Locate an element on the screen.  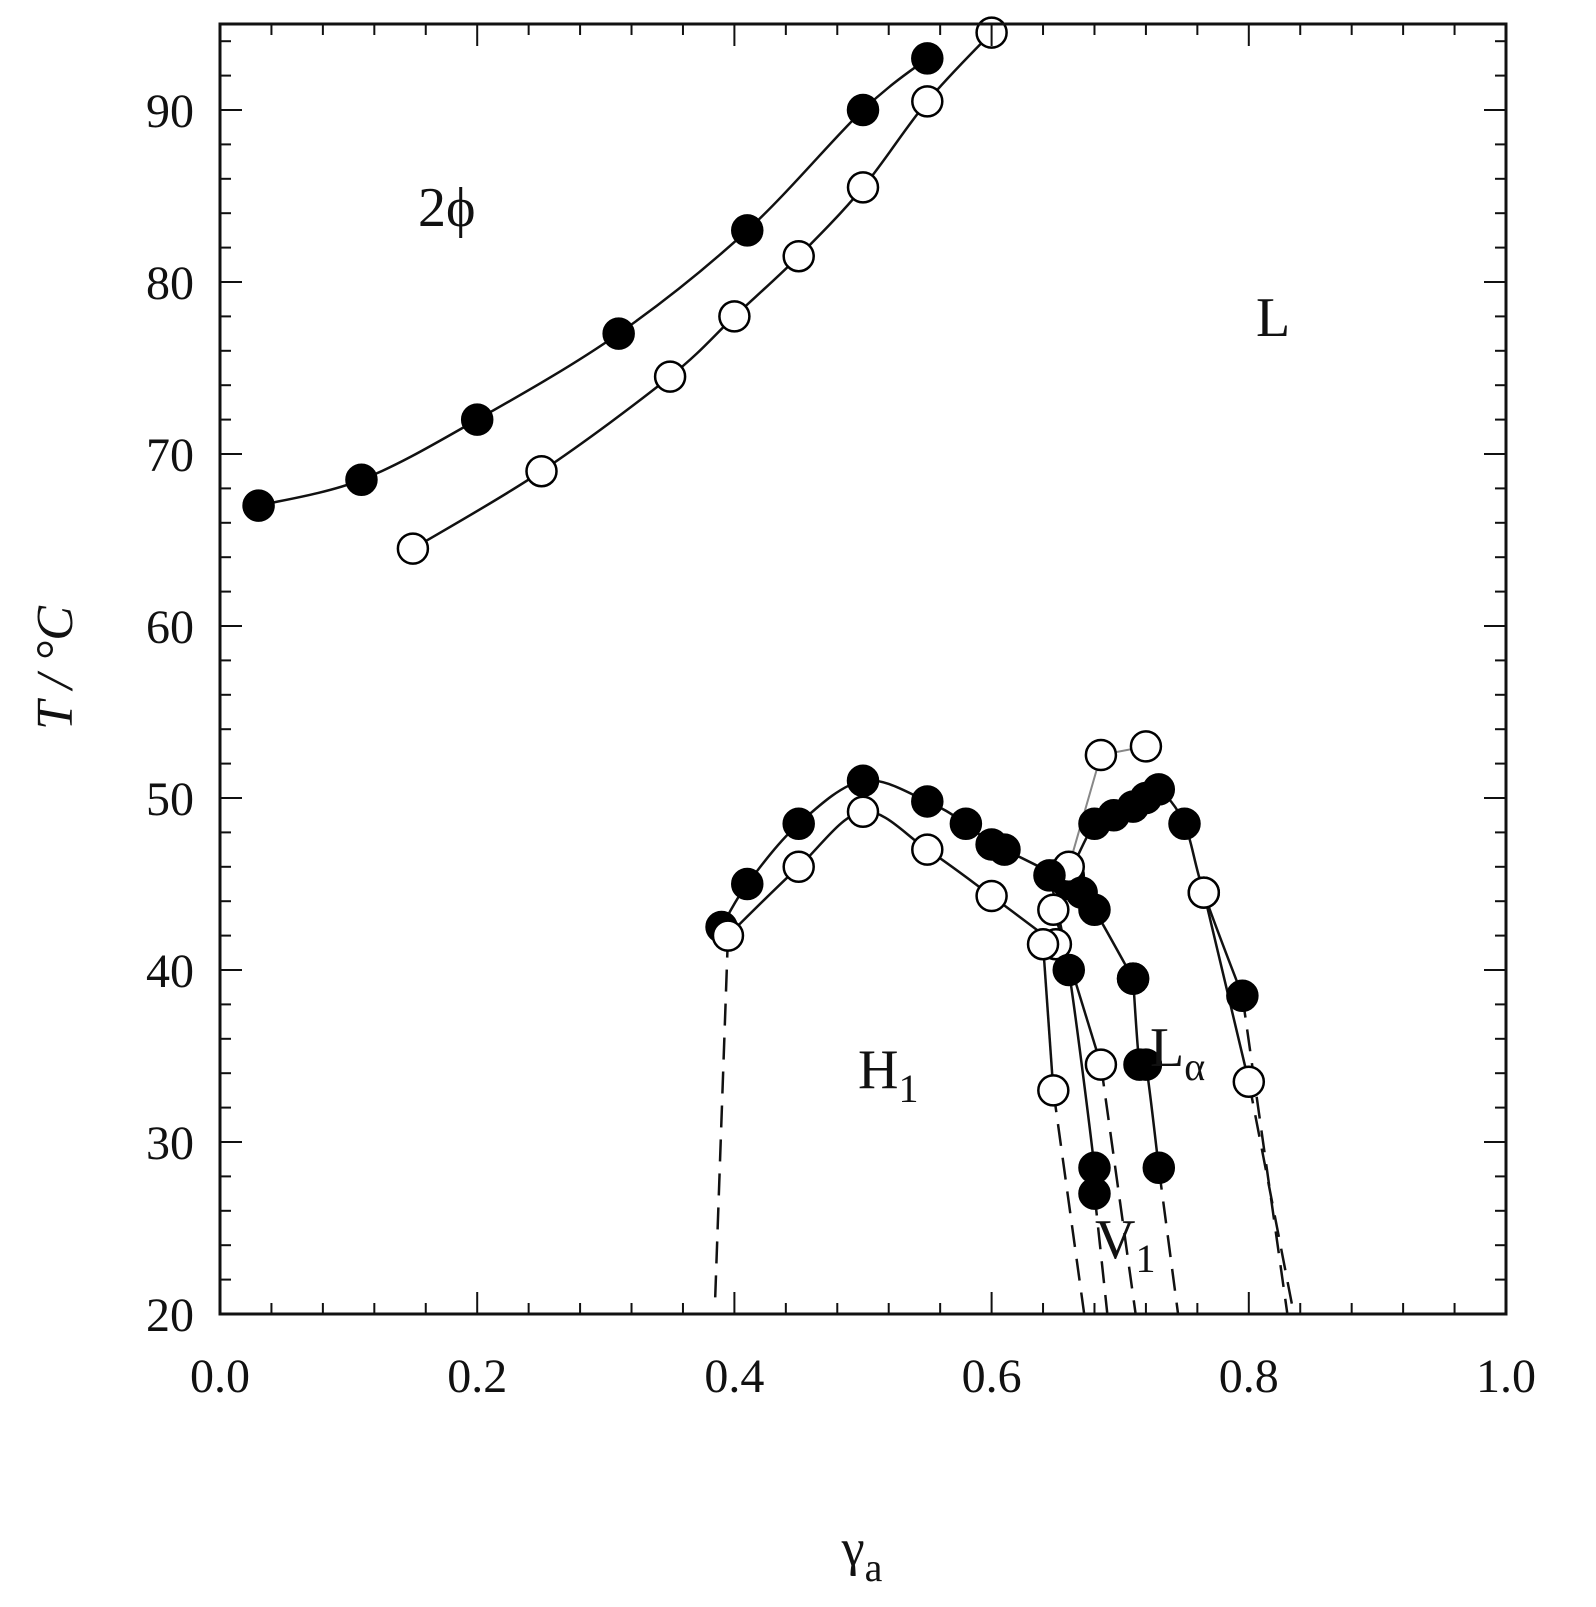
region-label-v1-sub: 1 is located at coordinates (1145, 1258).